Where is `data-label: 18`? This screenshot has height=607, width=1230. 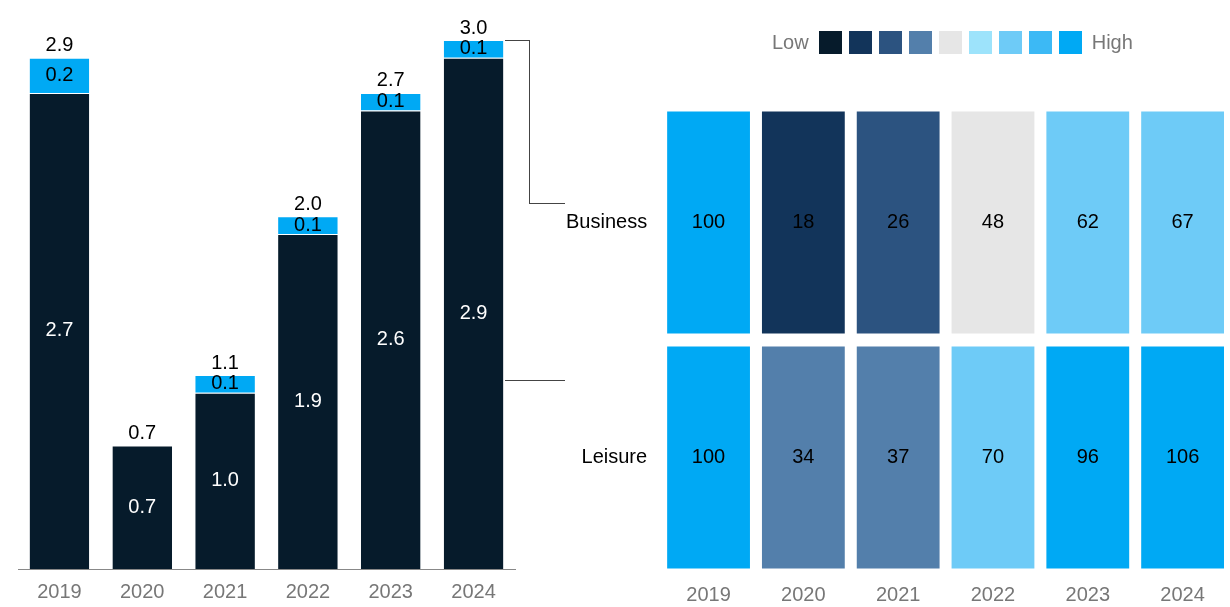
data-label: 18 is located at coordinates (803, 221).